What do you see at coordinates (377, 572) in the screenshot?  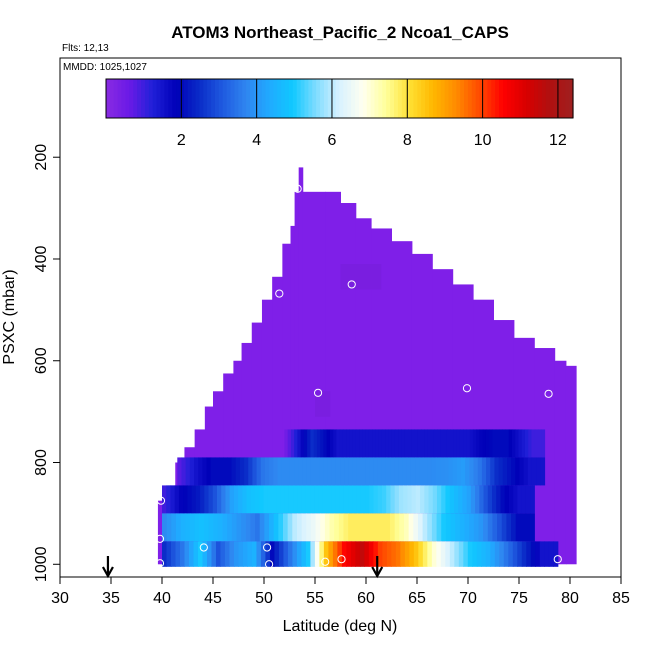 I see `flight-marker-head` at bounding box center [377, 572].